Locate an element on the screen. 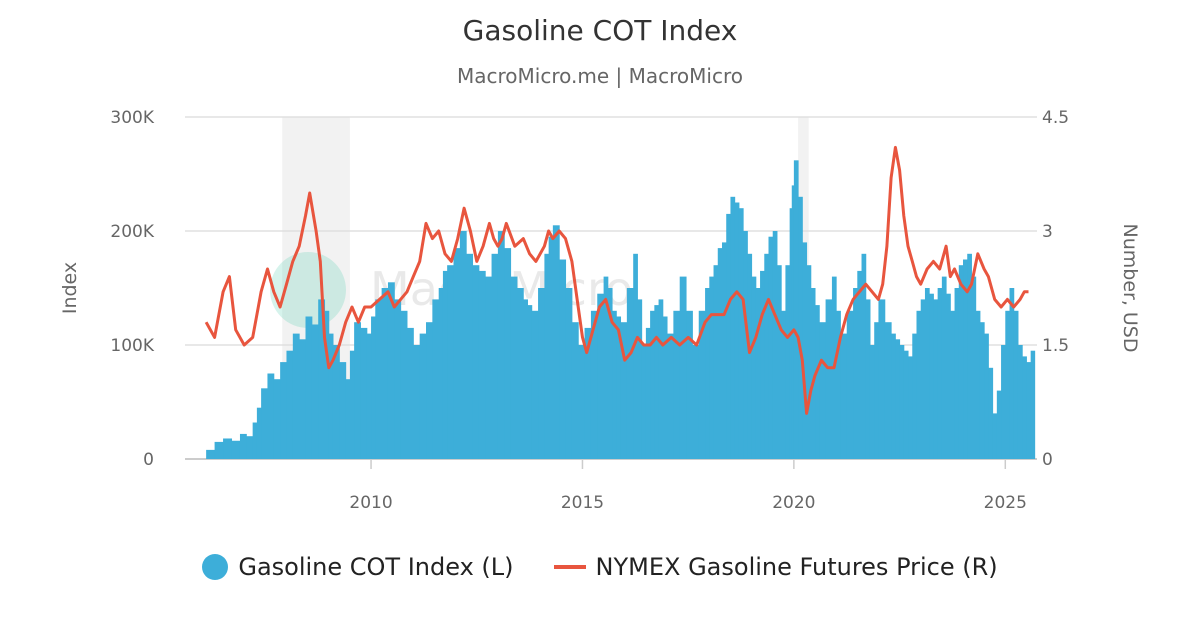  y-right-tick-label: 4.5 is located at coordinates (1055, 118).